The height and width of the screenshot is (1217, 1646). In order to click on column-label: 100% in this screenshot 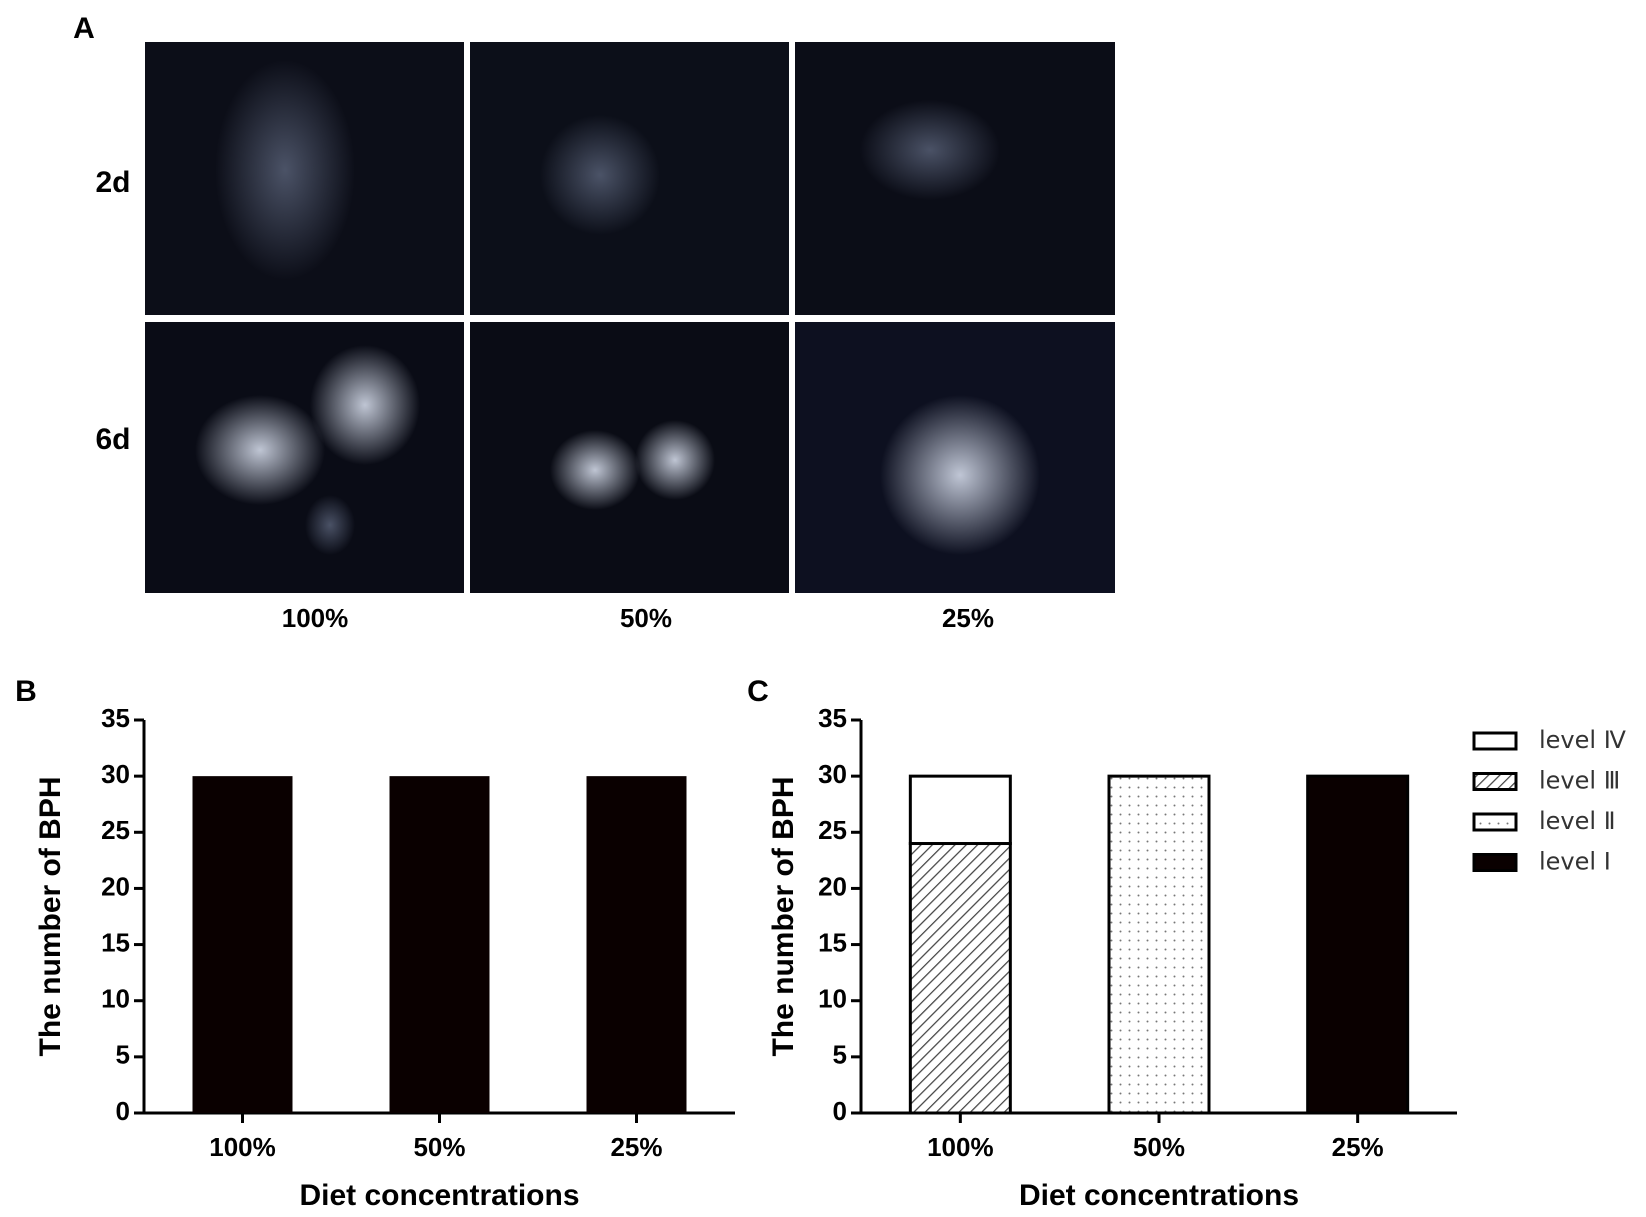, I will do `click(315, 618)`.